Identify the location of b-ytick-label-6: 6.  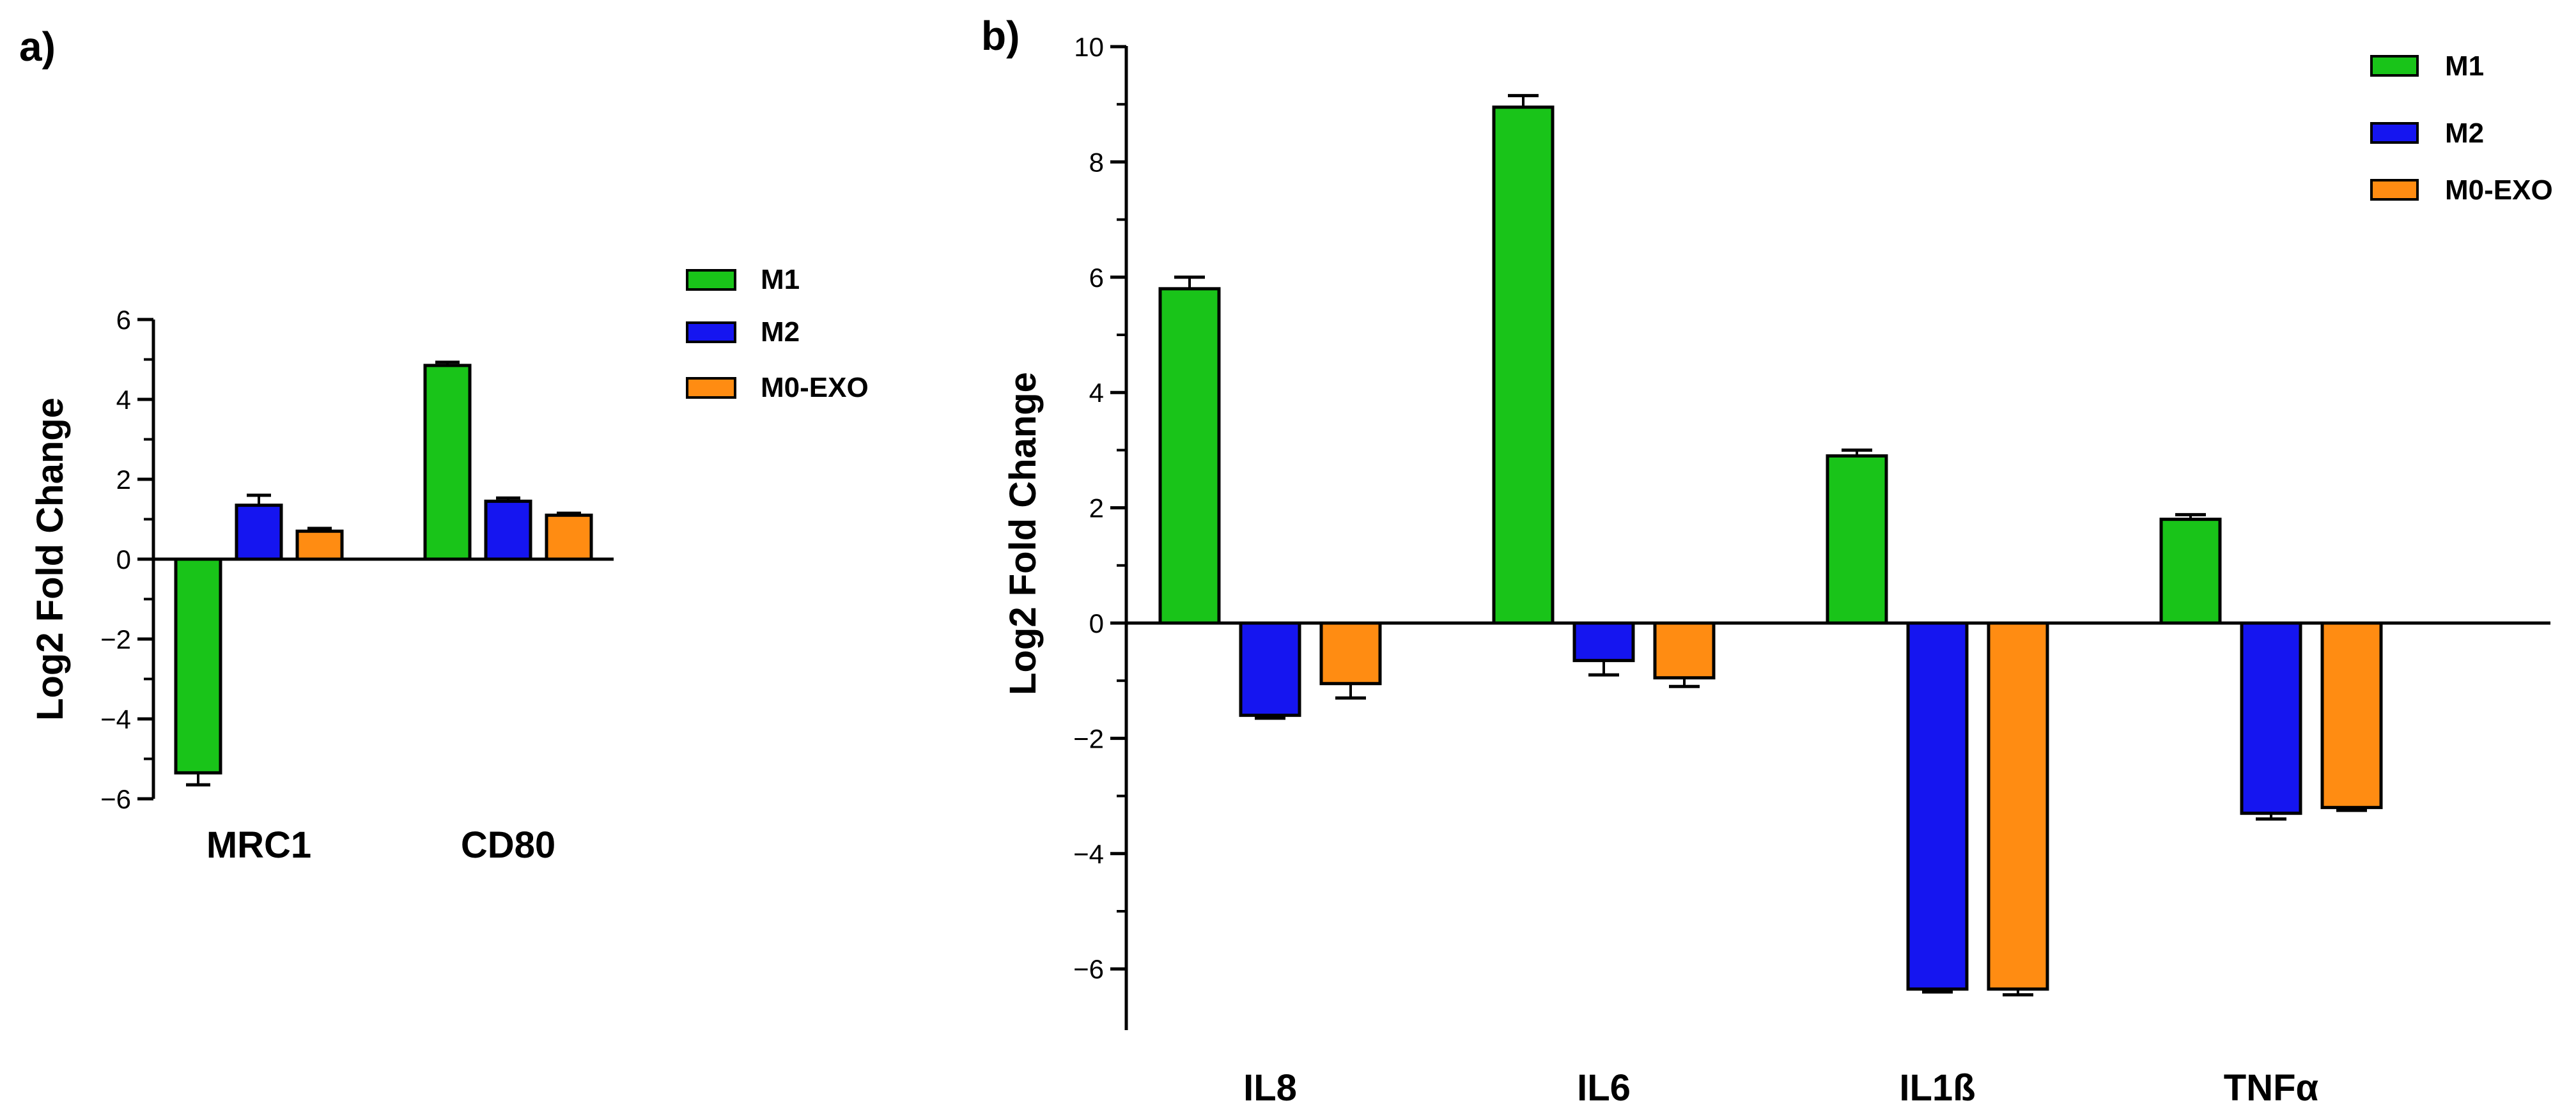
(1096, 278).